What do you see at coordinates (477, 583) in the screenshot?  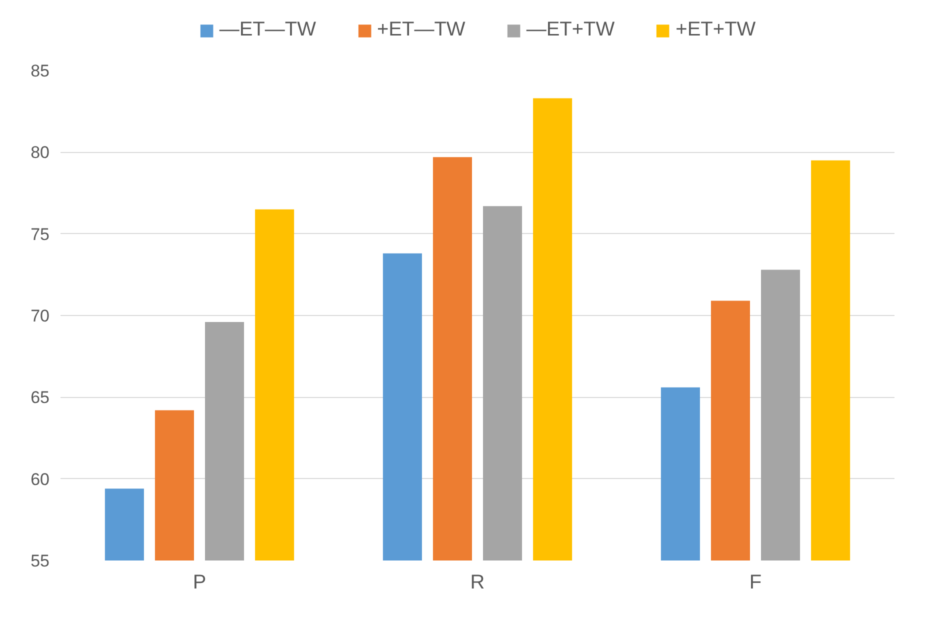 I see `x-tick-label: R` at bounding box center [477, 583].